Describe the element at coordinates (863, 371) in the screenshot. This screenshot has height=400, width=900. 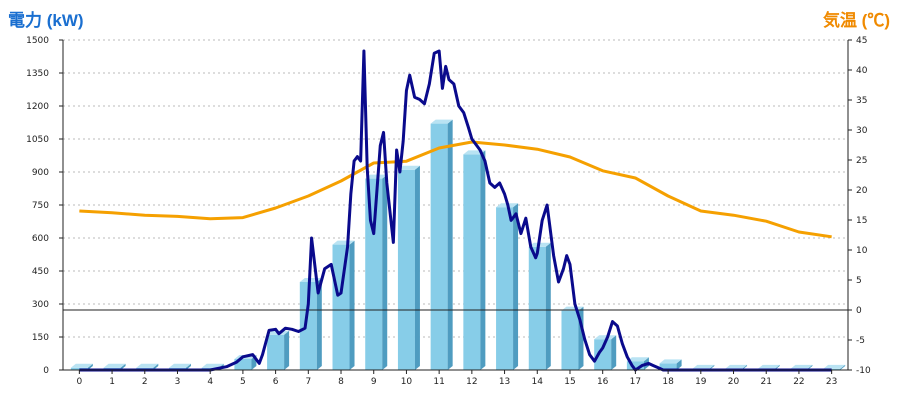
I see `right-tick-label: -10` at that location.